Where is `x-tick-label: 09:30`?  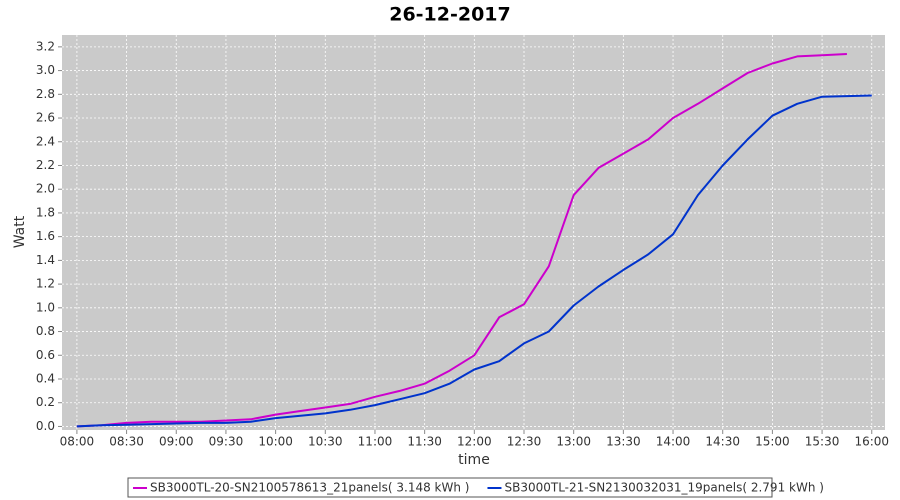 x-tick-label: 09:30 is located at coordinates (226, 442).